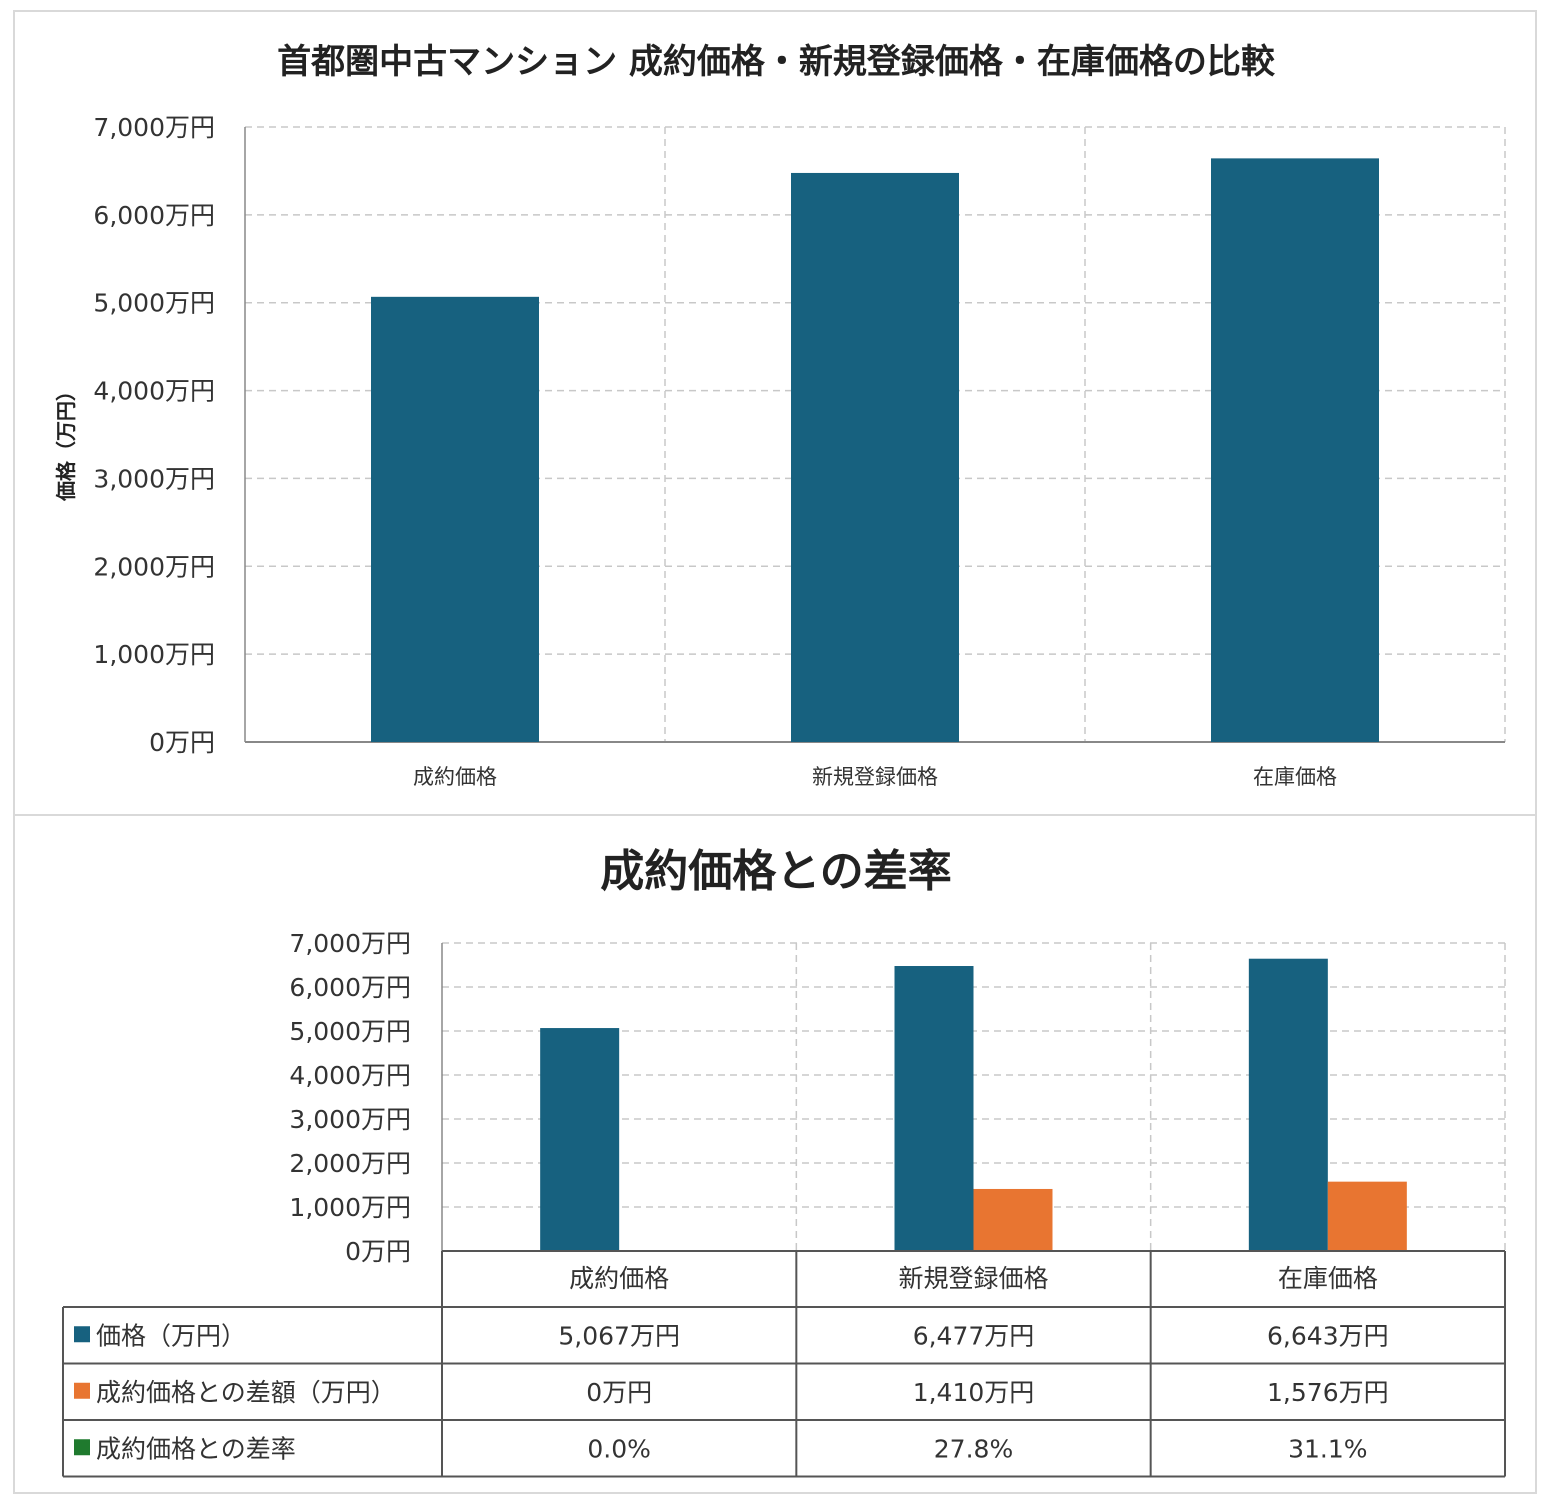 This screenshot has height=1498, width=1552. What do you see at coordinates (1328, 1392) in the screenshot?
I see `table-cell: 1,576万円` at bounding box center [1328, 1392].